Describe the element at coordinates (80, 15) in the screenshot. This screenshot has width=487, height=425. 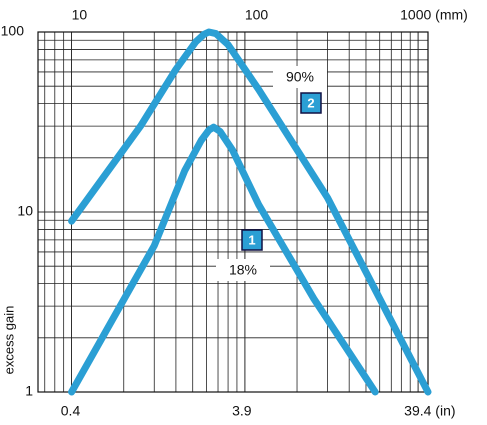
I see `x-tick-label: 10` at that location.